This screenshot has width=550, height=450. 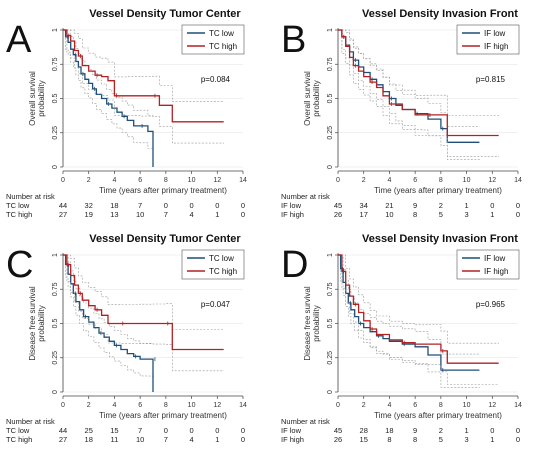 What do you see at coordinates (305, 421) in the screenshot?
I see `risk-table-header: Number at risk` at bounding box center [305, 421].